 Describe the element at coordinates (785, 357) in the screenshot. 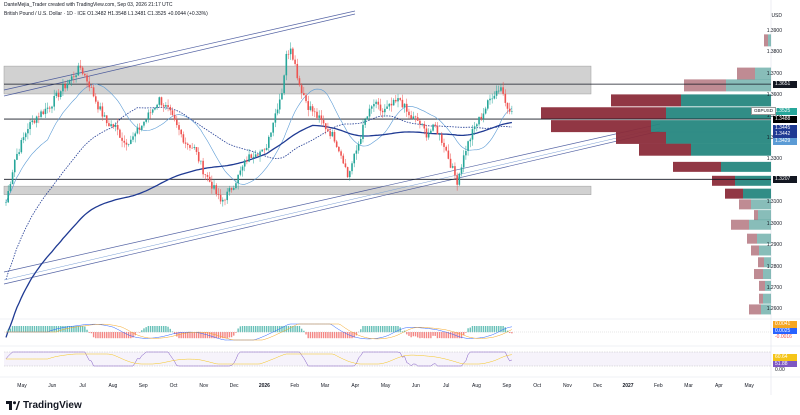

I see `rsi-value-label: 60.64` at that location.